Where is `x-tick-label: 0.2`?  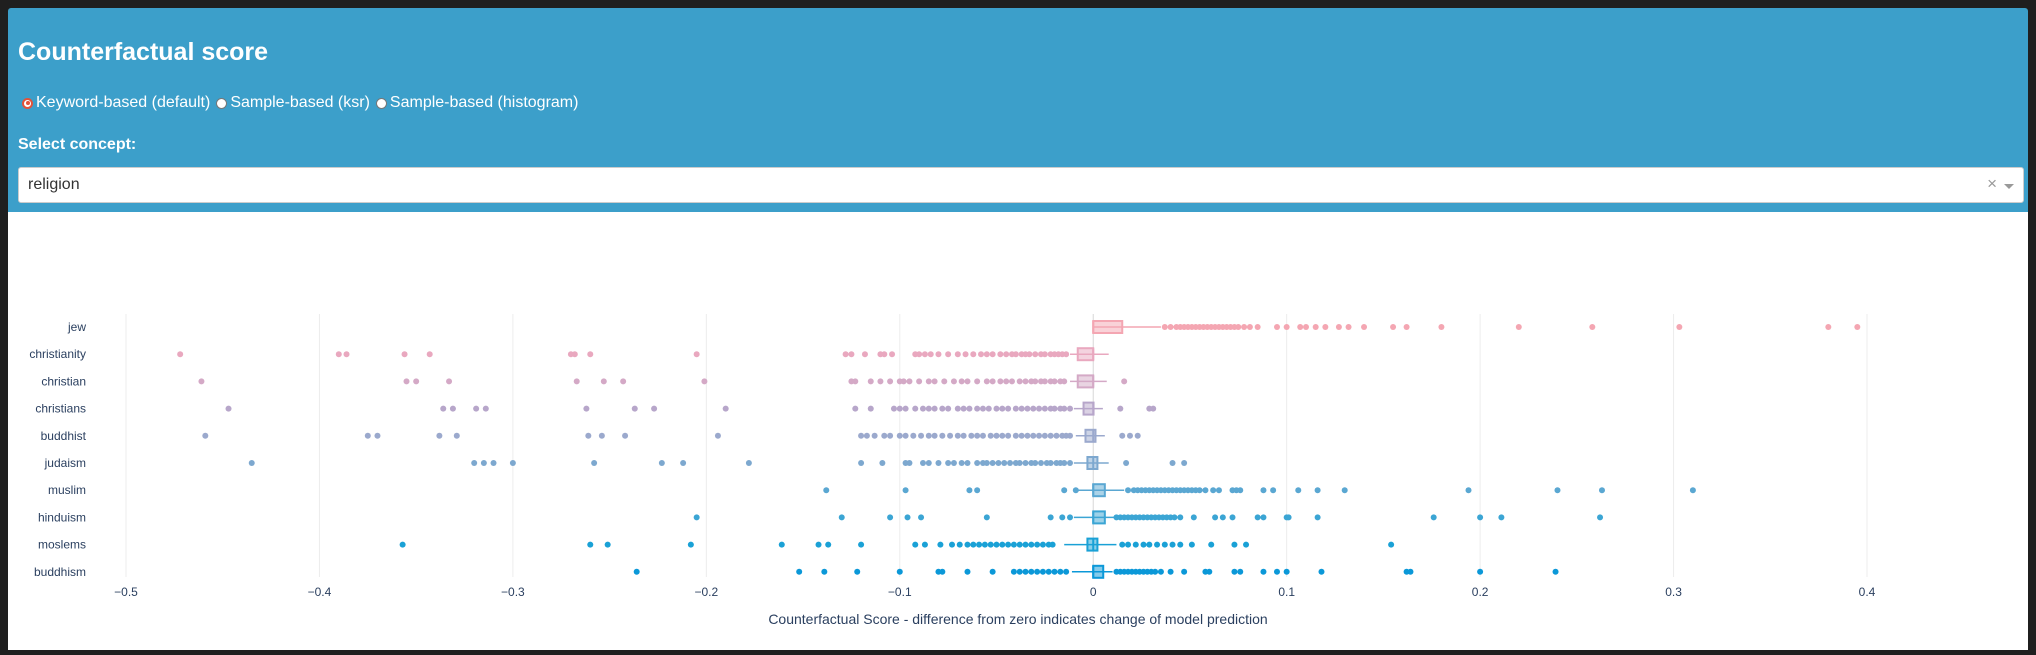 x-tick-label: 0.2 is located at coordinates (1480, 592).